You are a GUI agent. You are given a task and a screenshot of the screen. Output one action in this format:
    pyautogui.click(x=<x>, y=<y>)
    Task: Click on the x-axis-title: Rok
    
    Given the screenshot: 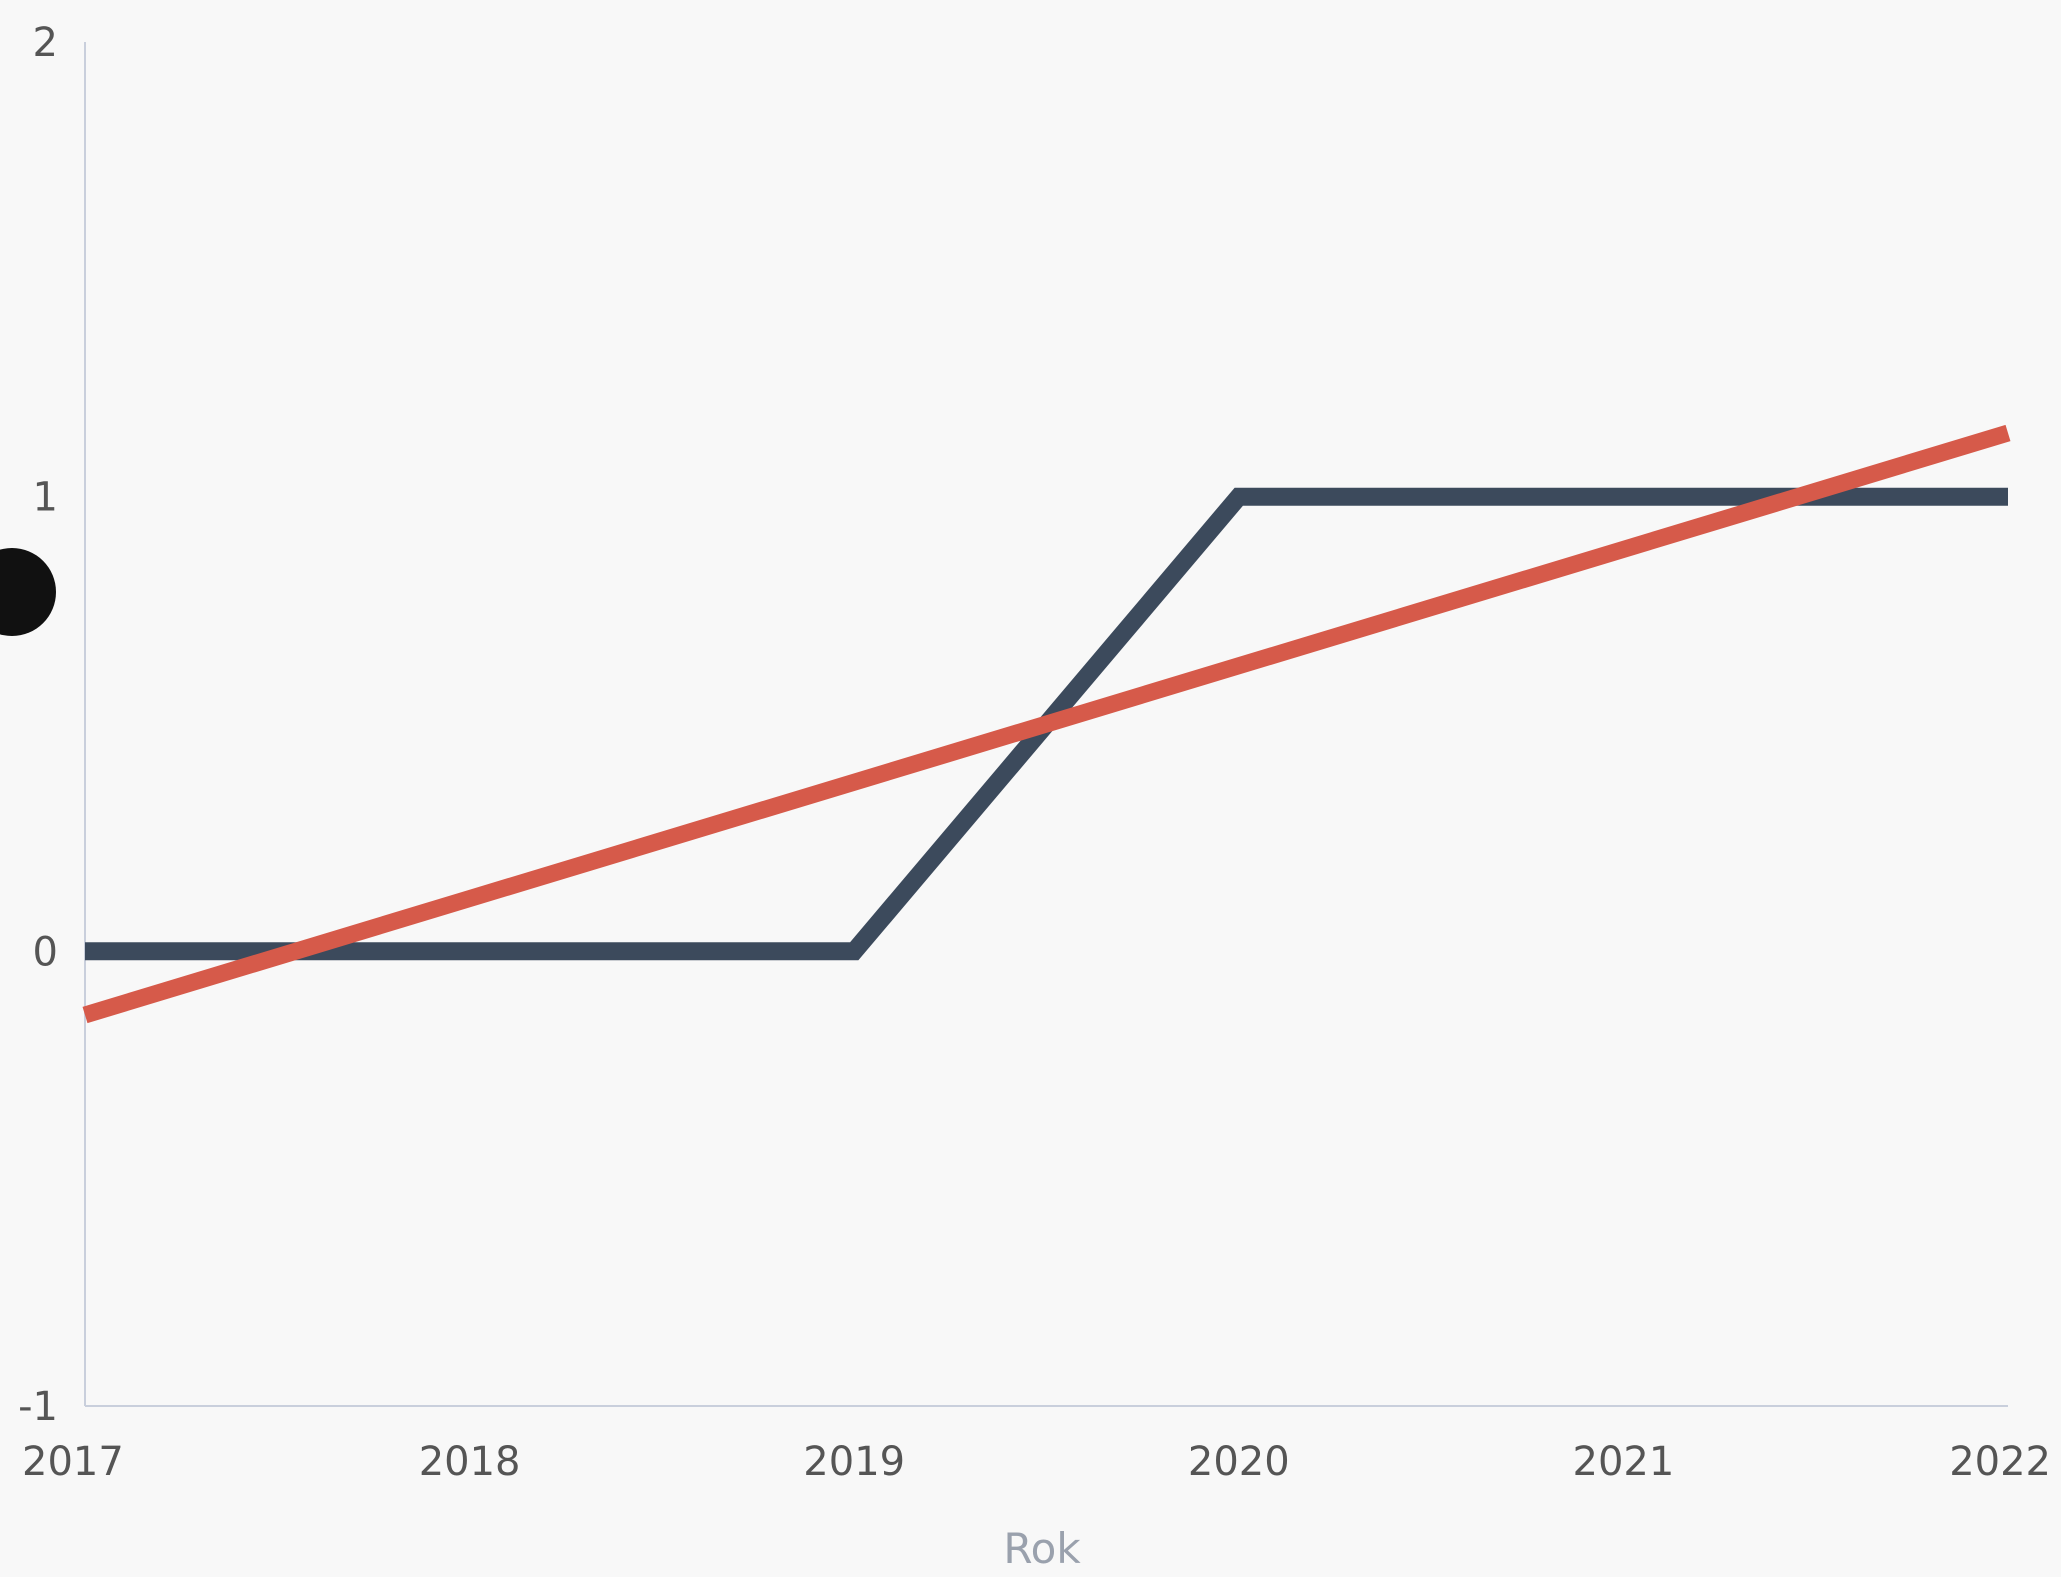 What is the action you would take?
    pyautogui.click(x=1042, y=1548)
    